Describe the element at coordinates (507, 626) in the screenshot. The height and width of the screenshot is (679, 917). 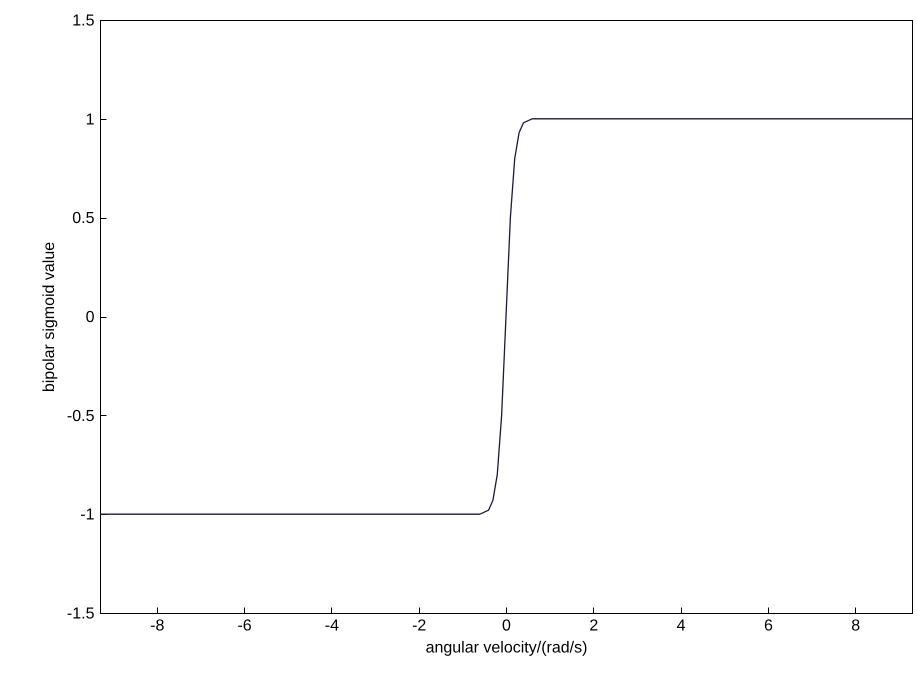
I see `x-tick-label: 0` at that location.